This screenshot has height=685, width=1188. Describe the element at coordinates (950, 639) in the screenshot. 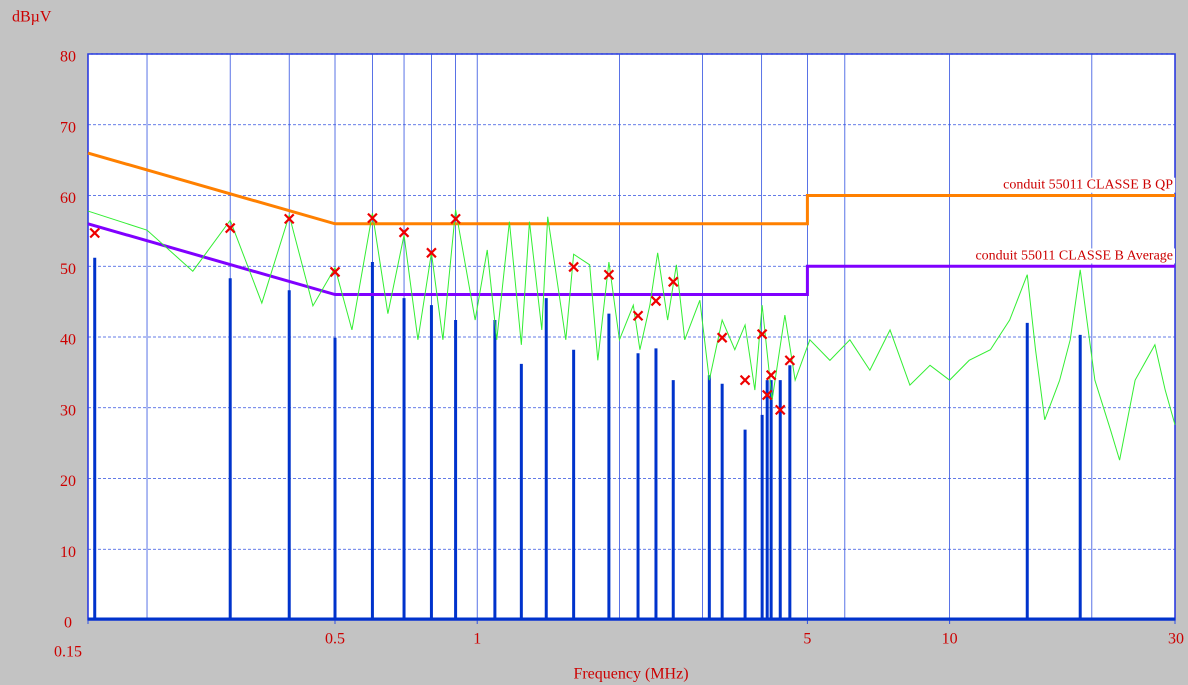

I see `x-tick-label: 10` at that location.